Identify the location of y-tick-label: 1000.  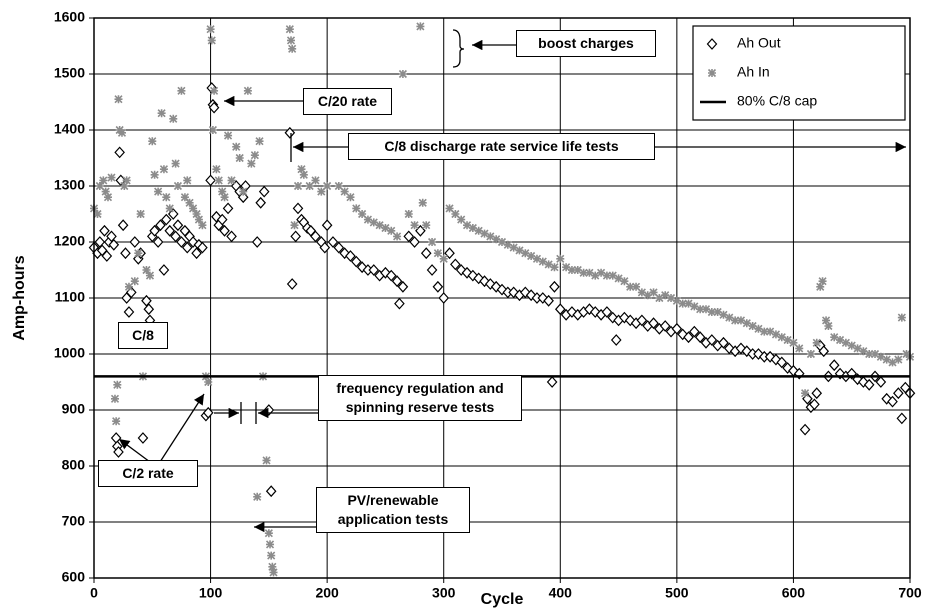
(69, 353).